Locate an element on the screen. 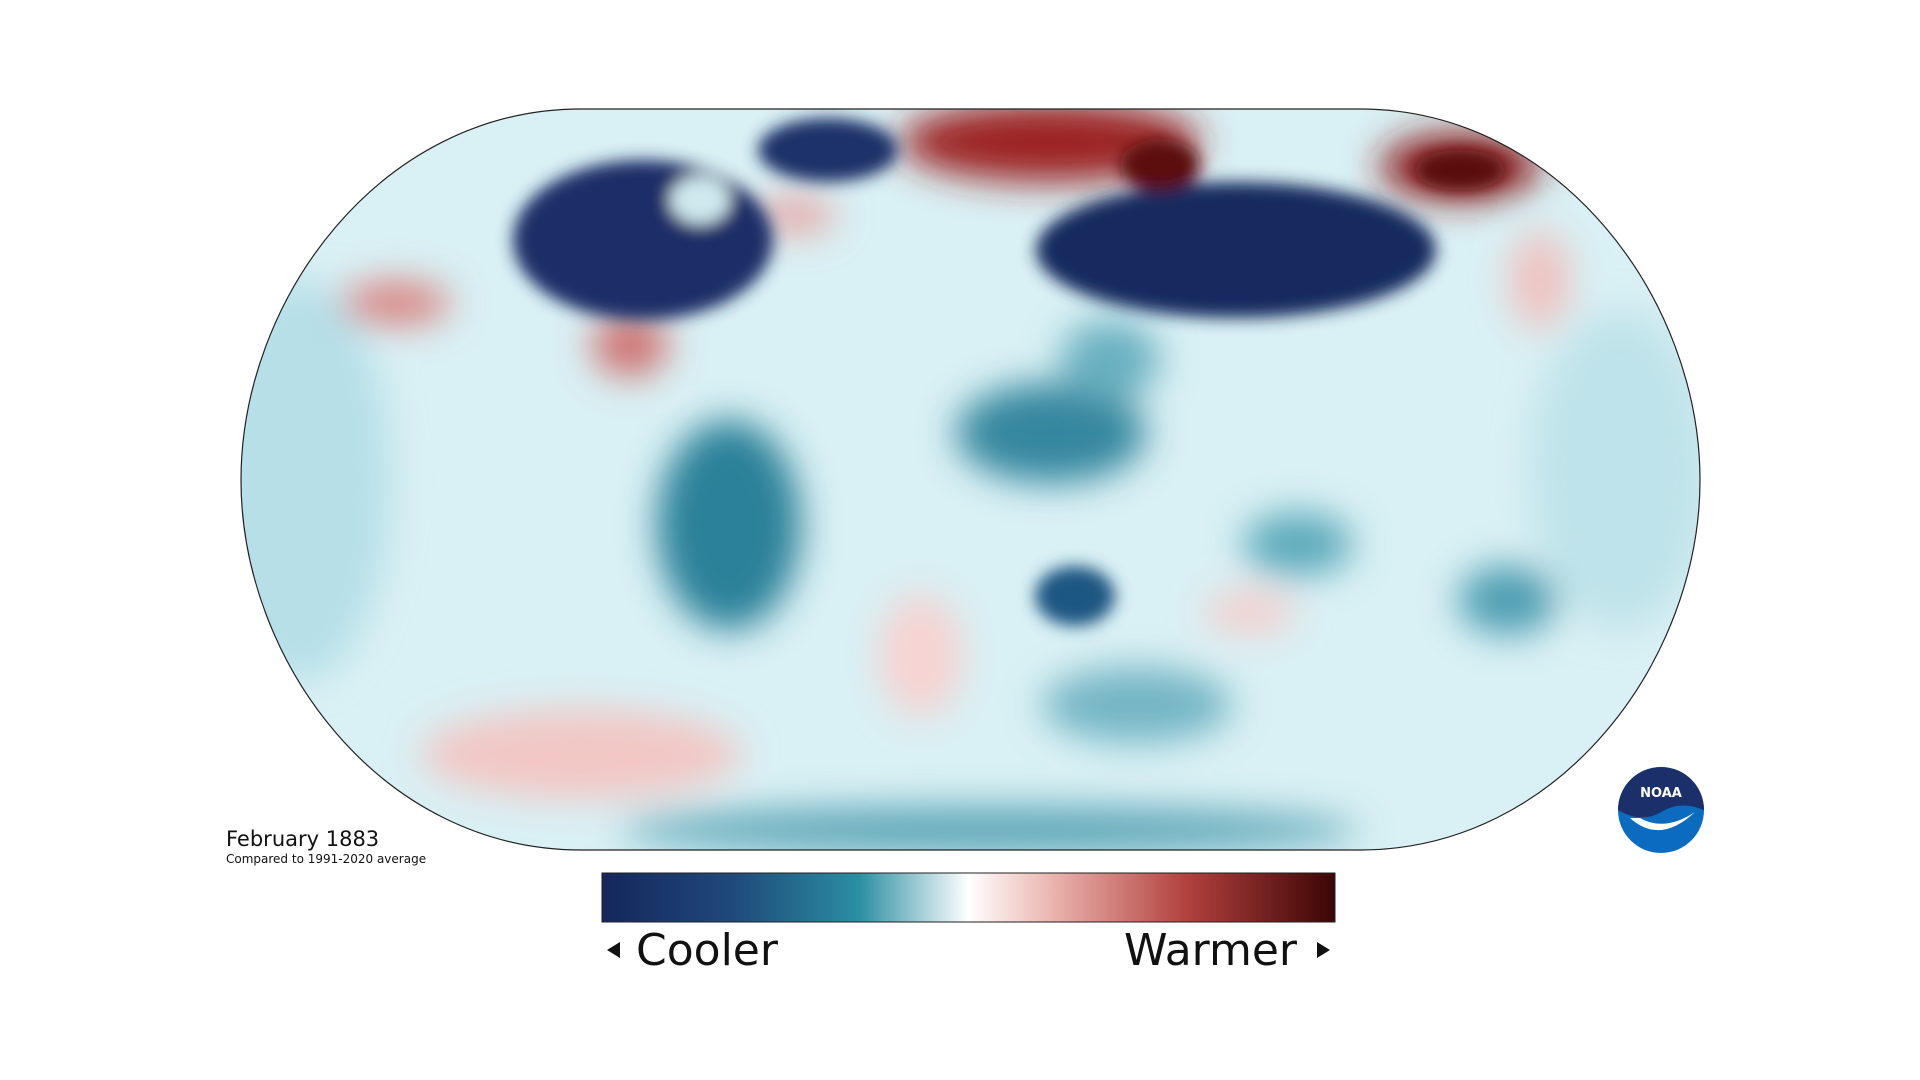 This screenshot has height=1080, width=1920. map-subtitle: Compared to 1991-2020 average is located at coordinates (326, 859).